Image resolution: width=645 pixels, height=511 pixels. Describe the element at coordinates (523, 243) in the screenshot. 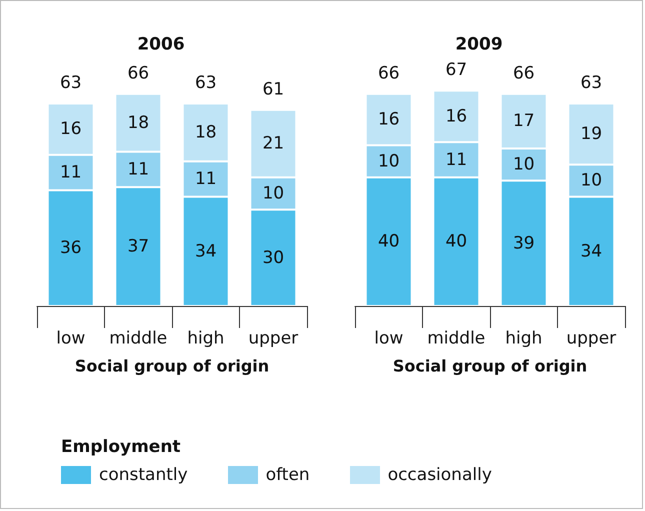

I see `data-label: 39` at that location.